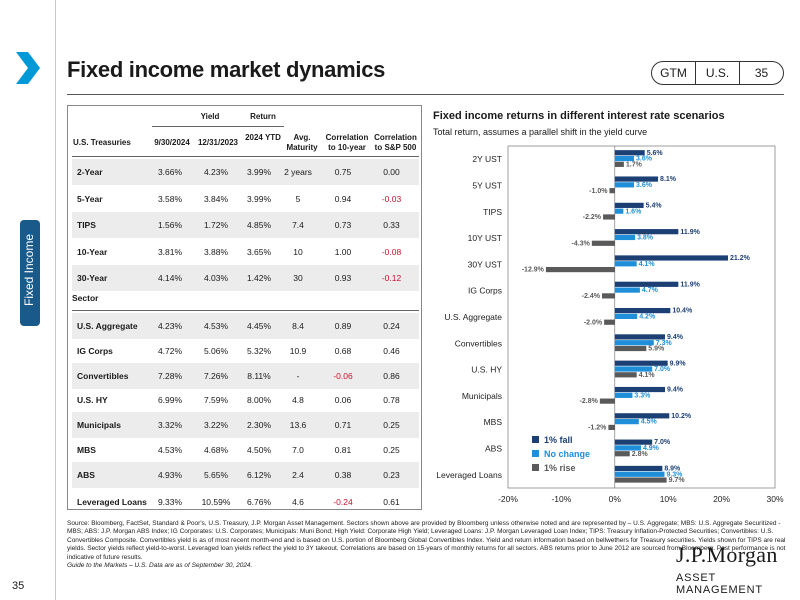  What do you see at coordinates (298, 375) in the screenshot?
I see `table-cell: -` at bounding box center [298, 375].